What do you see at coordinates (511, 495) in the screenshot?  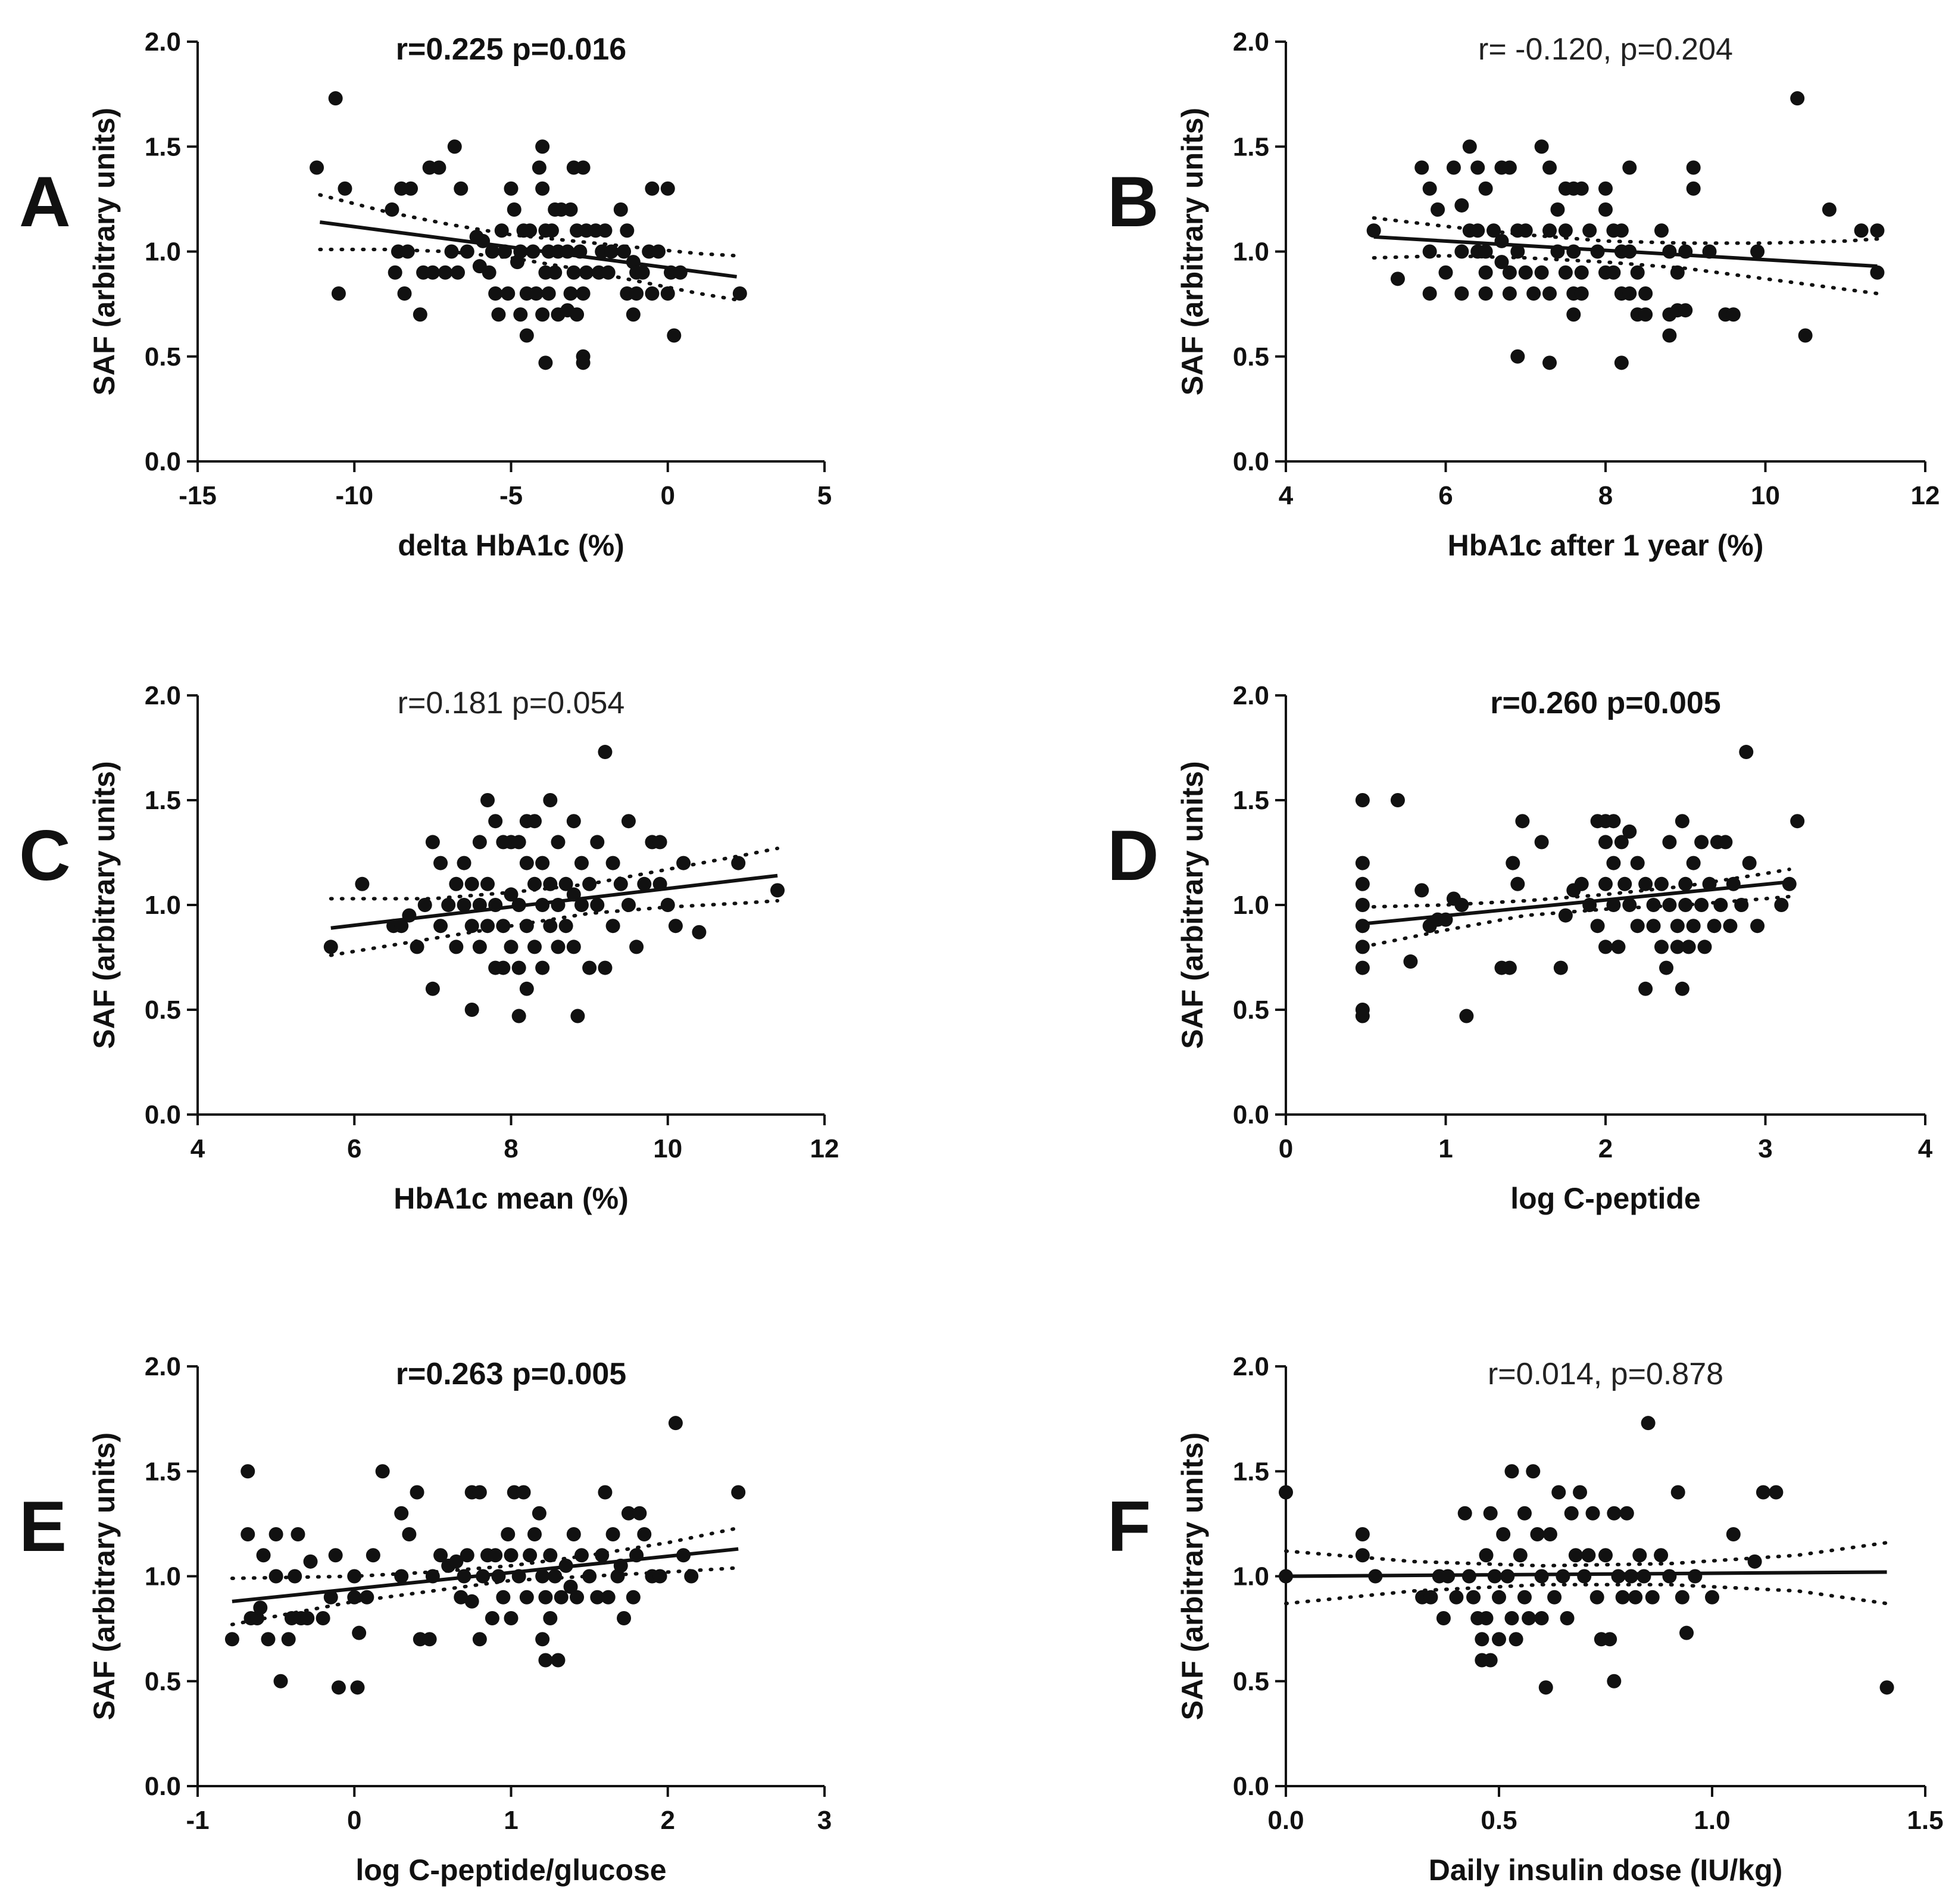 I see `x-tick-label: -5` at bounding box center [511, 495].